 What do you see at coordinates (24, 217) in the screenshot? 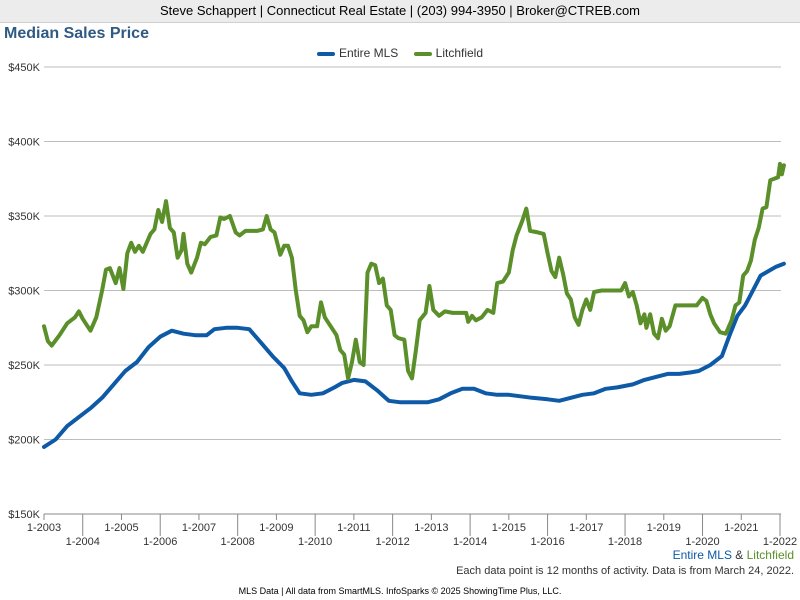
I see `y-tick-label: $350K` at bounding box center [24, 217].